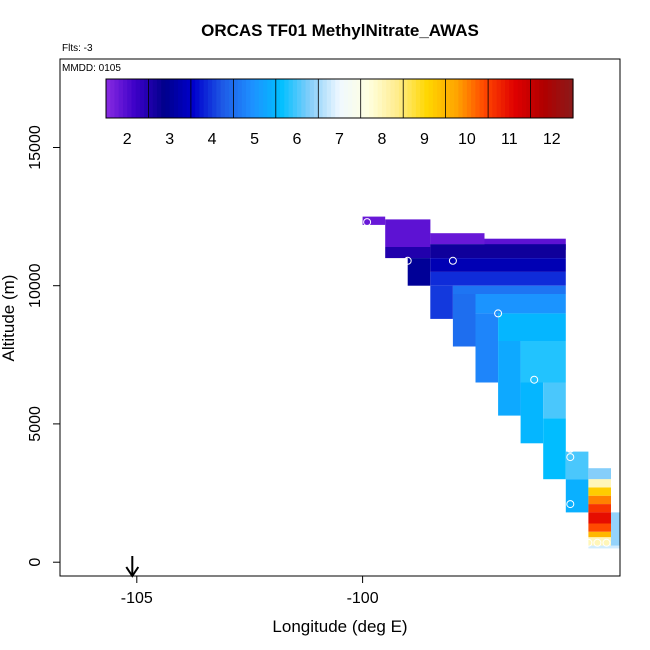 This screenshot has width=650, height=650. I want to click on colorbar-dividers, so click(339, 98).